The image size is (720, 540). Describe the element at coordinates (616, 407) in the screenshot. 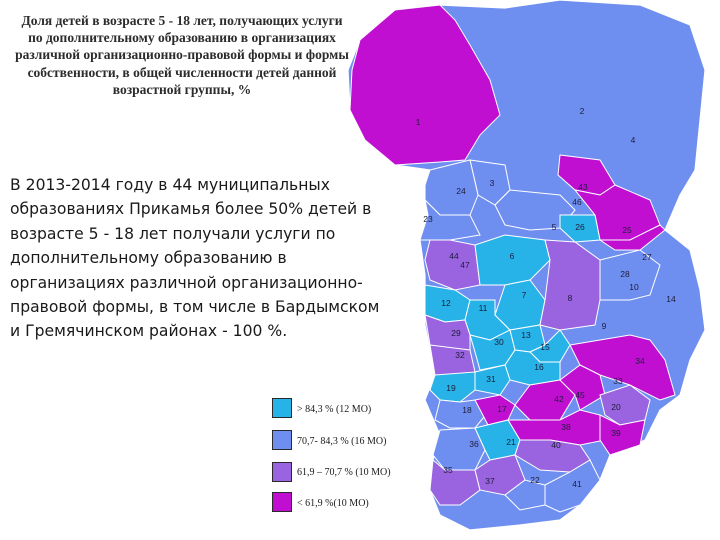

I see `region-label: 20` at that location.